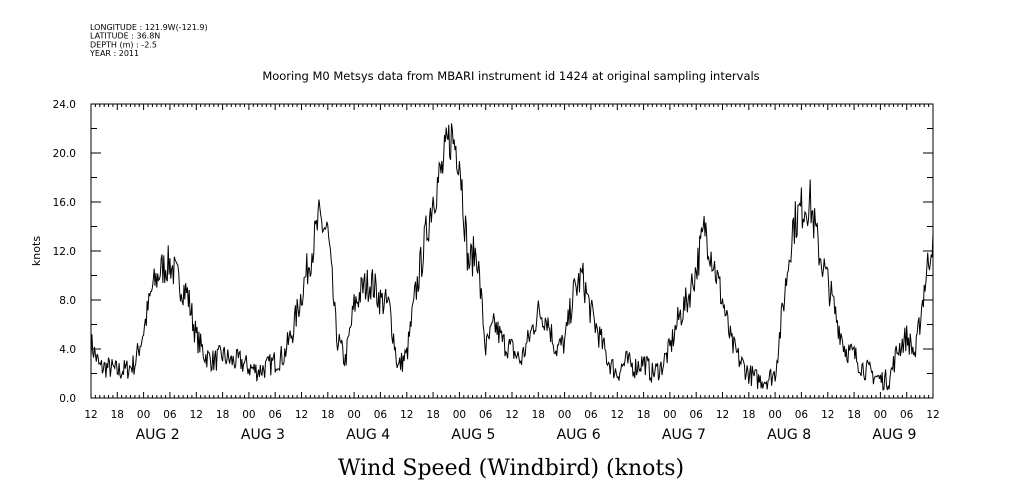 The height and width of the screenshot is (504, 1009). I want to click on y-tick-label: 4.0, so click(67, 350).